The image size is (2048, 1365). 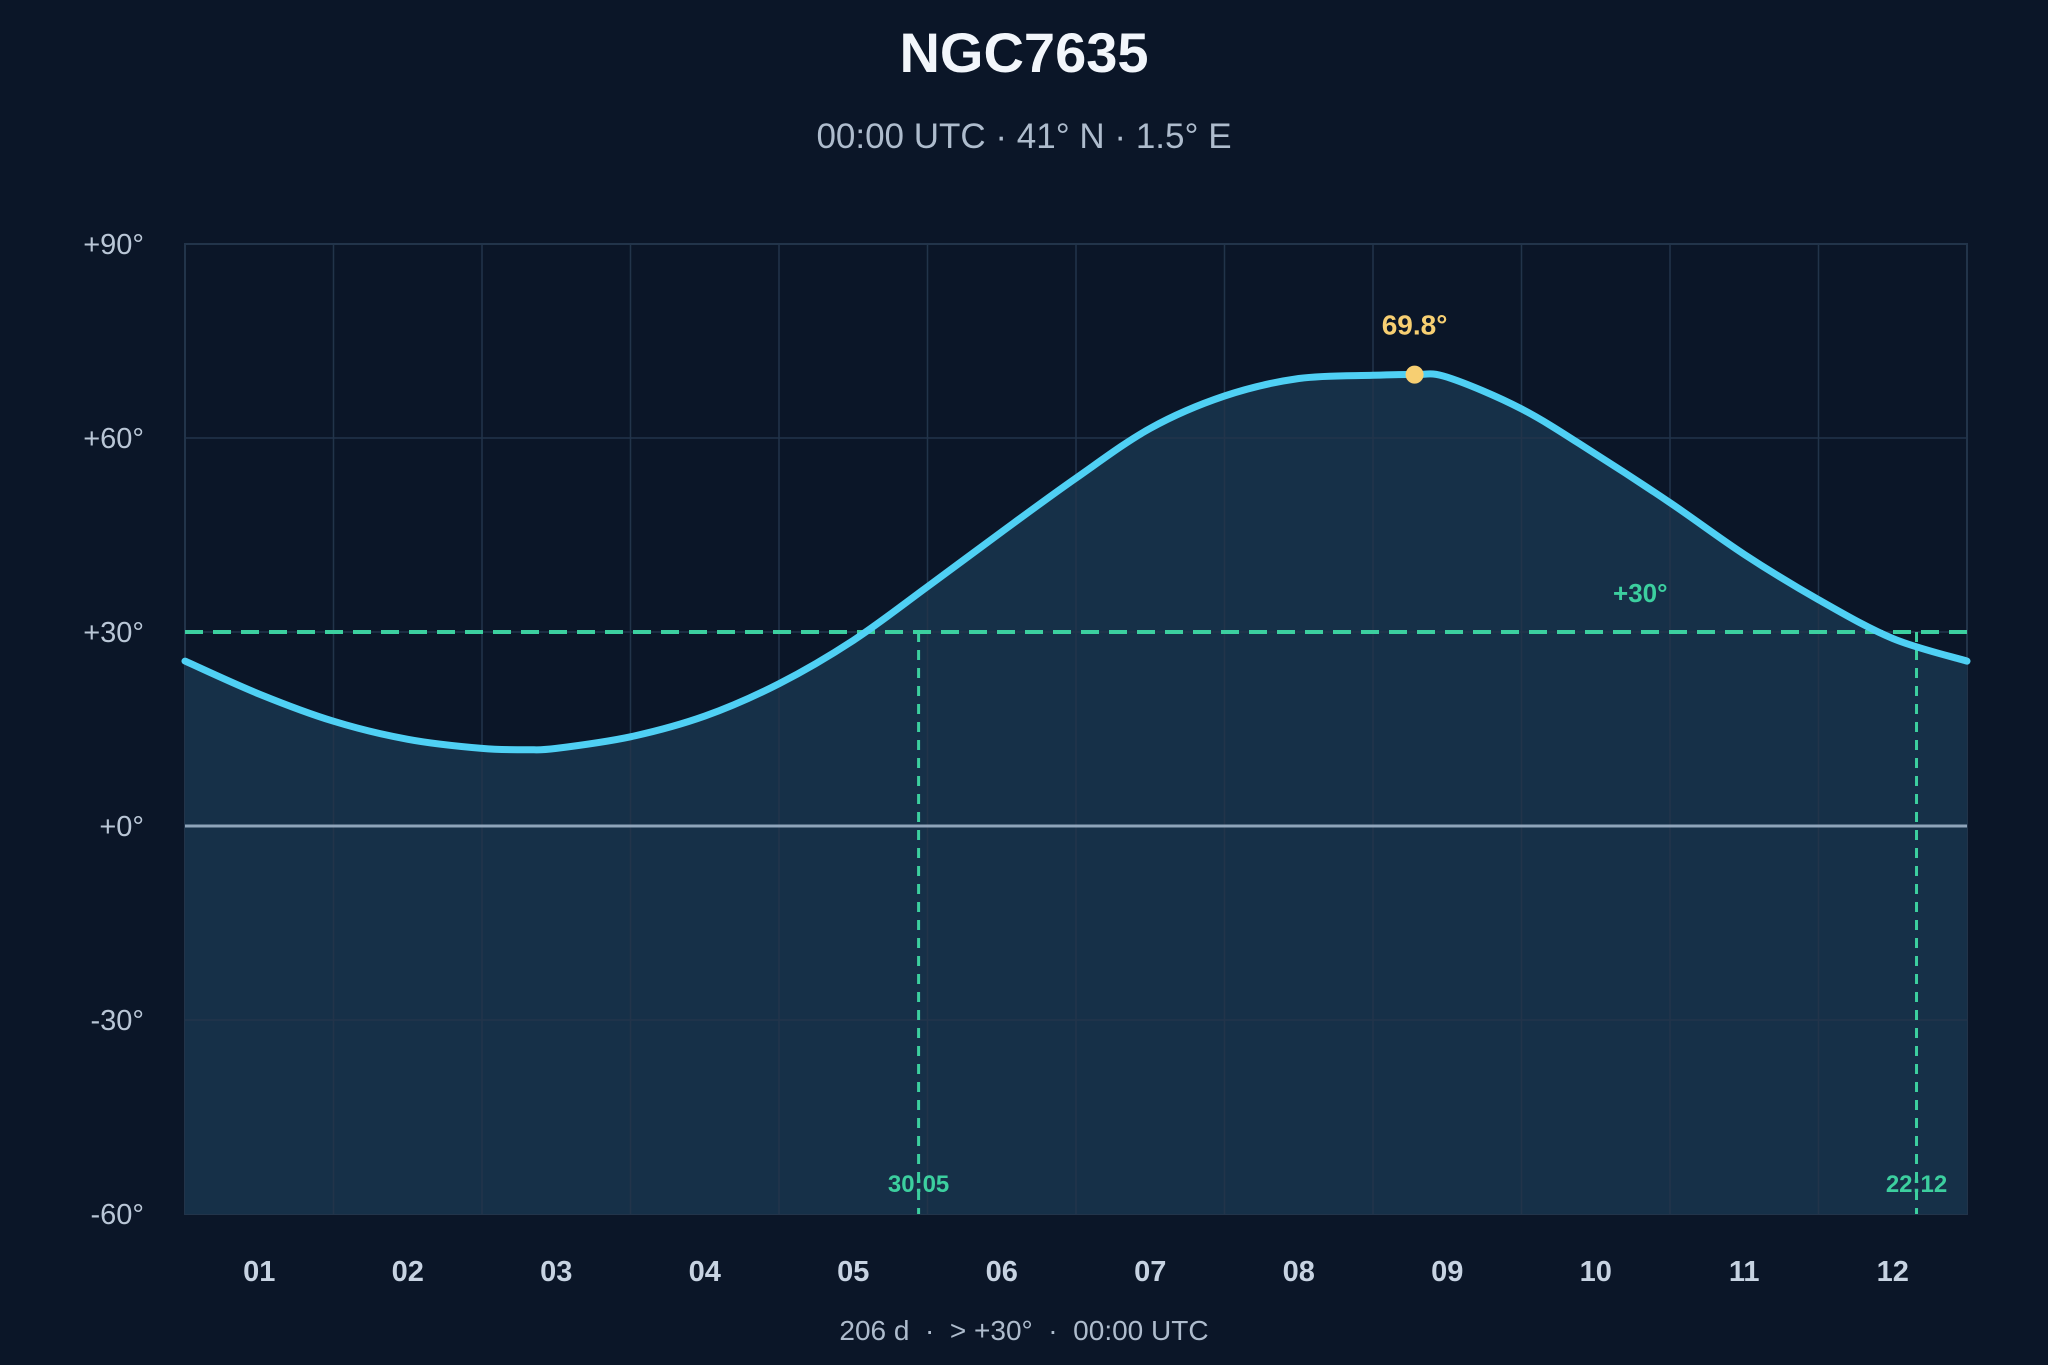 What do you see at coordinates (113, 245) in the screenshot?
I see `y-tick-label: +90°` at bounding box center [113, 245].